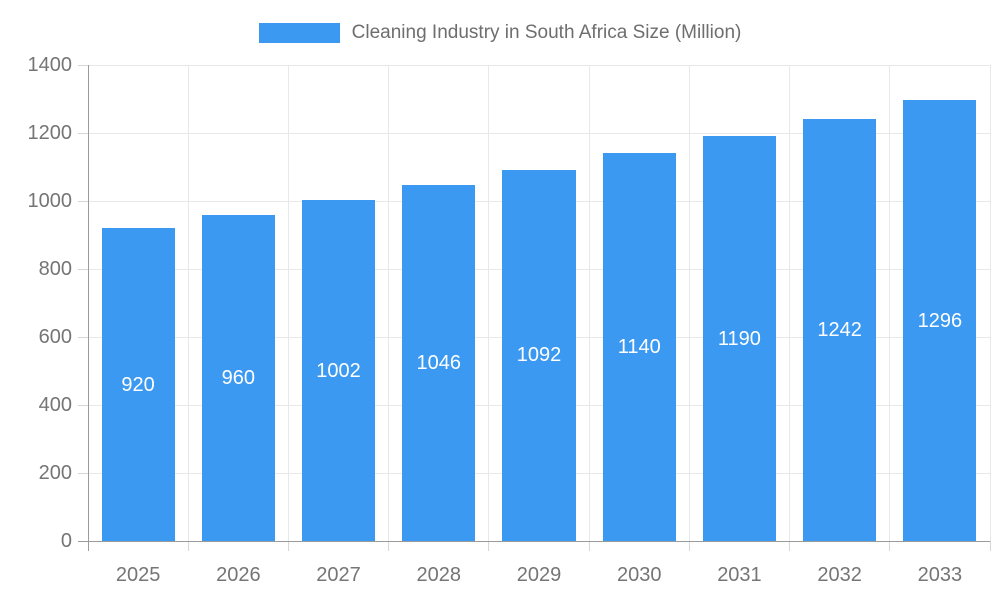  What do you see at coordinates (50, 133) in the screenshot?
I see `y-axis-label: 1200` at bounding box center [50, 133].